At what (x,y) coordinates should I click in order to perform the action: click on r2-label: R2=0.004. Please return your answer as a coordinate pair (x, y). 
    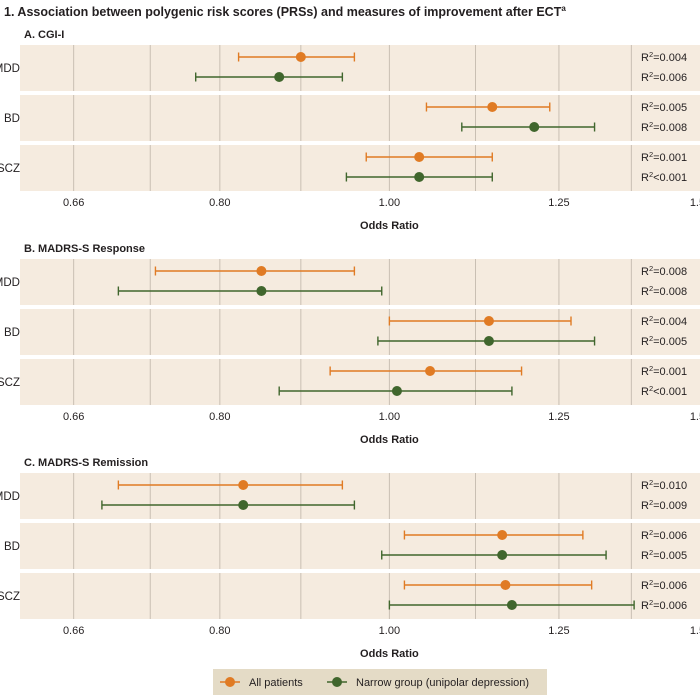
    Looking at the image, I should click on (664, 321).